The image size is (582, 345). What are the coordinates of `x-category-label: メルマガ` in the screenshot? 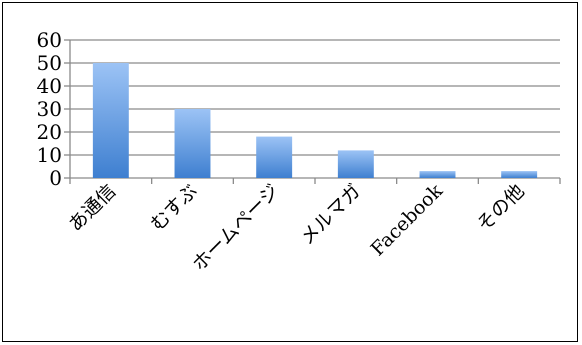 It's located at (330, 214).